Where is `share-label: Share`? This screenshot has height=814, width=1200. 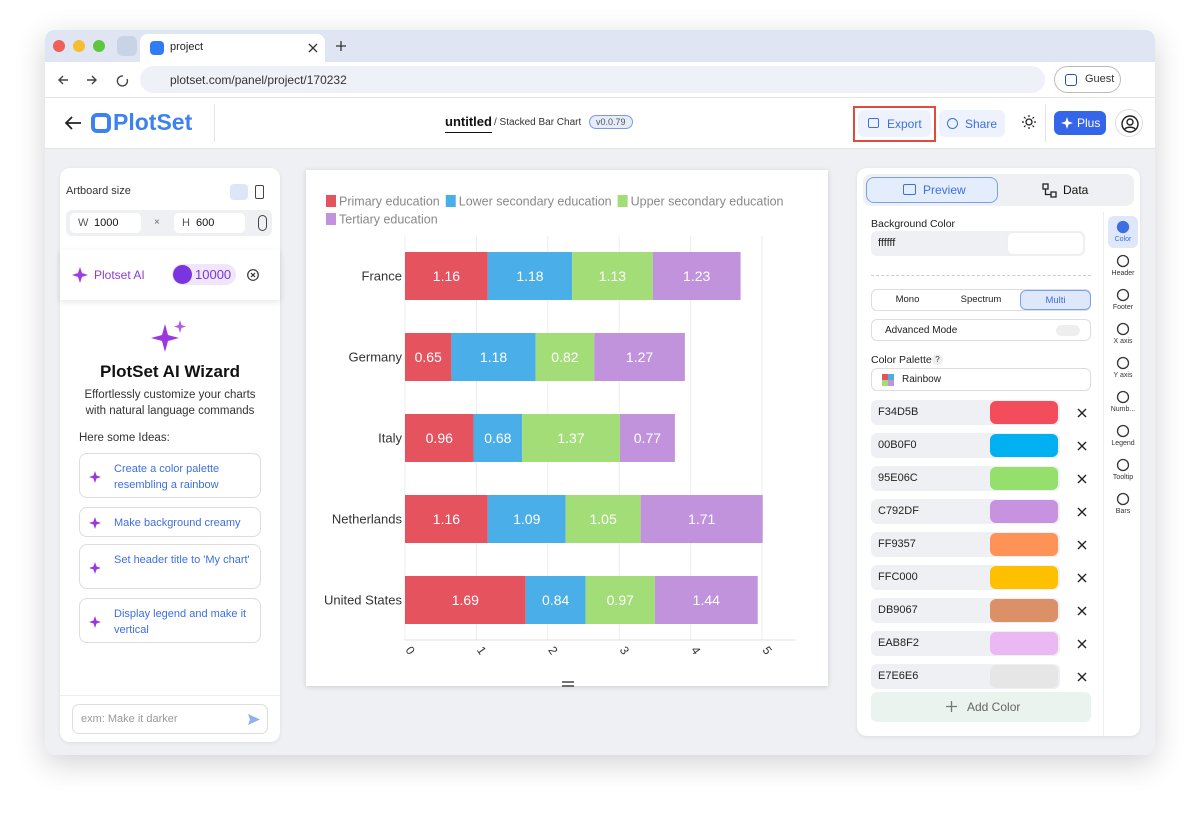
share-label: Share is located at coordinates (981, 124).